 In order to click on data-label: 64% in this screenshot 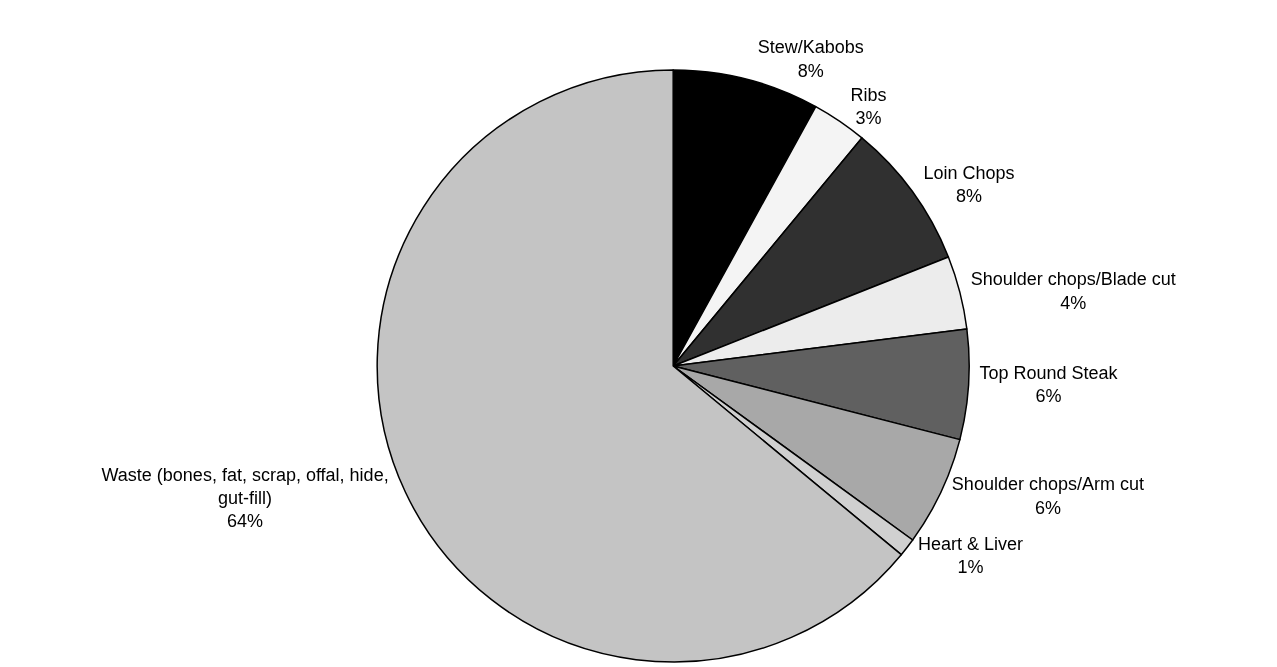, I will do `click(245, 521)`.